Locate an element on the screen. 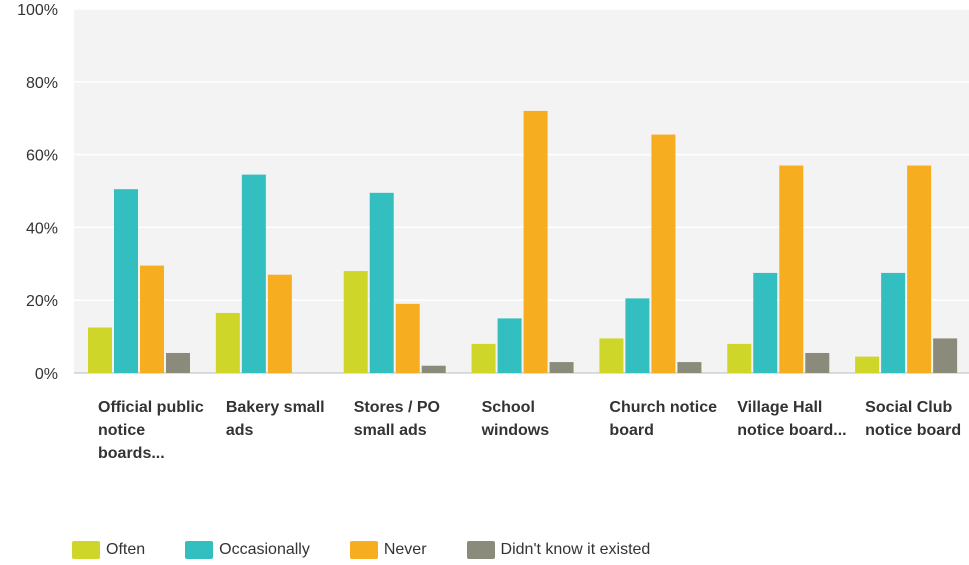 The image size is (969, 565). legend-item: Often is located at coordinates (108, 550).